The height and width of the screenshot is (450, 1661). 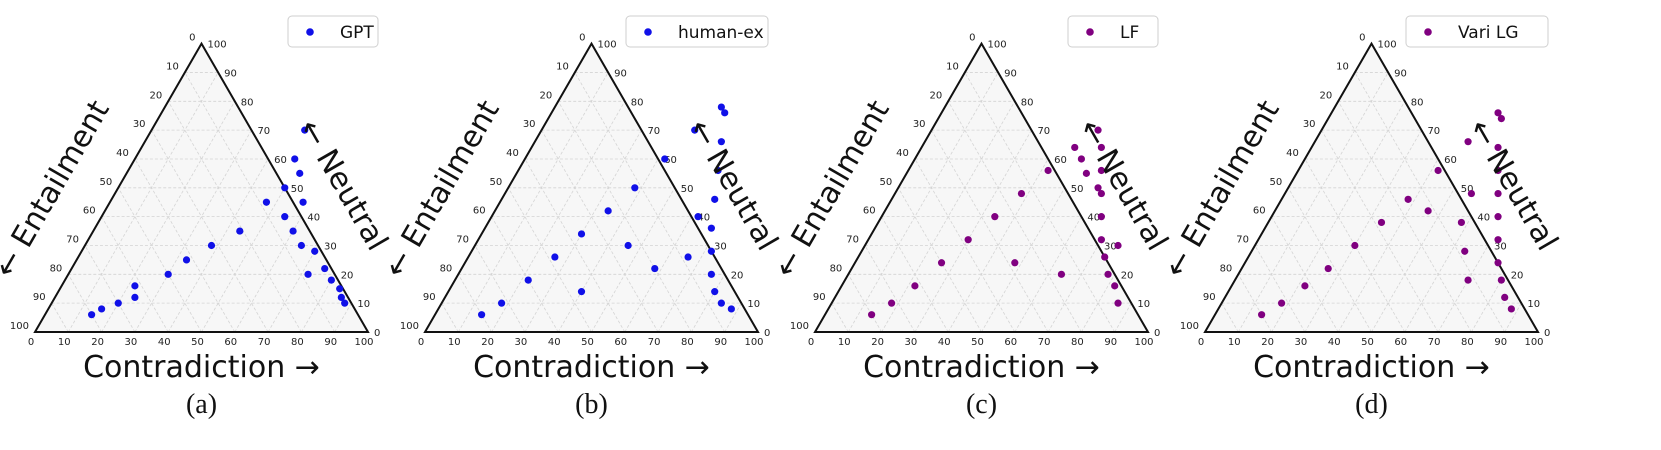 What do you see at coordinates (1533, 342) in the screenshot?
I see `bottom-tick-label: 100` at bounding box center [1533, 342].